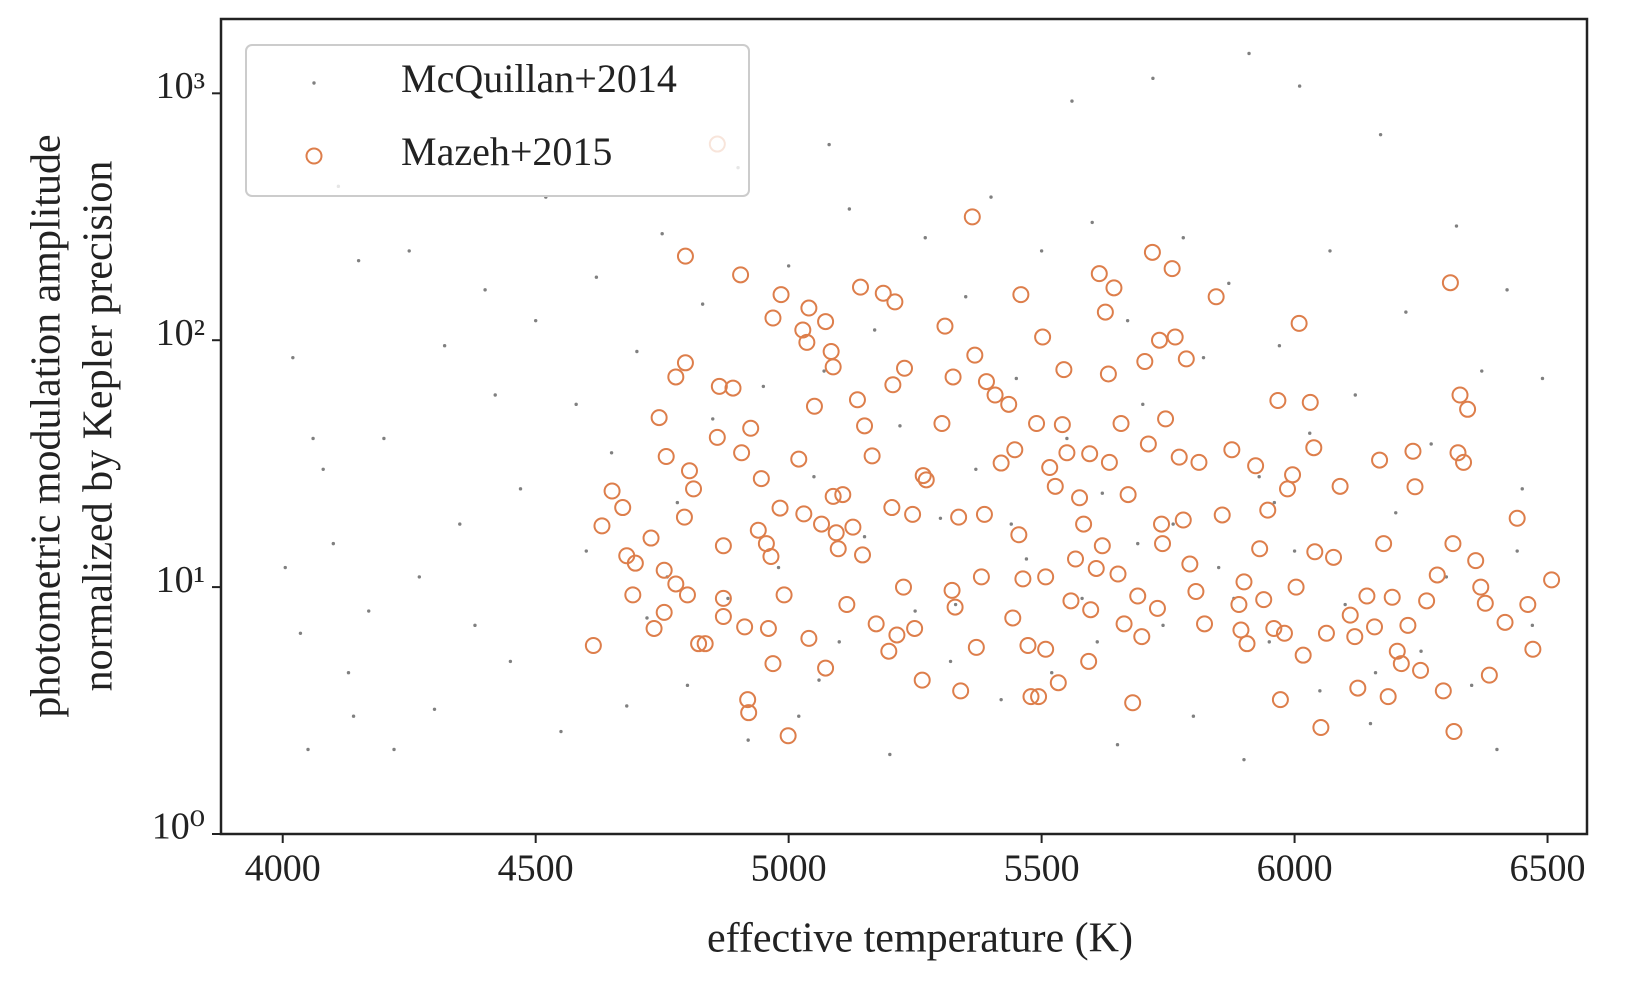 The image size is (1635, 989). What do you see at coordinates (1295, 869) in the screenshot?
I see `x-tick-label: 6000` at bounding box center [1295, 869].